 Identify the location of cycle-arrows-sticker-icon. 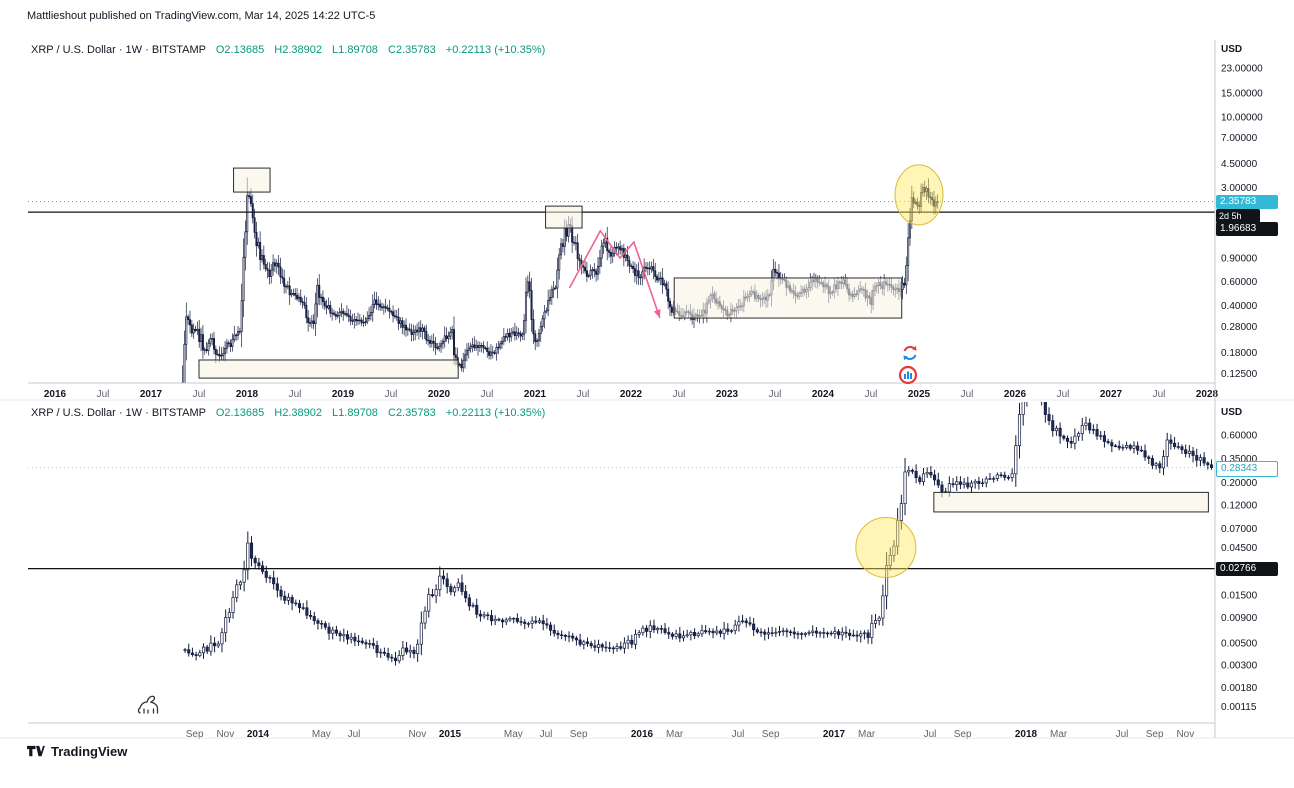
(910, 353).